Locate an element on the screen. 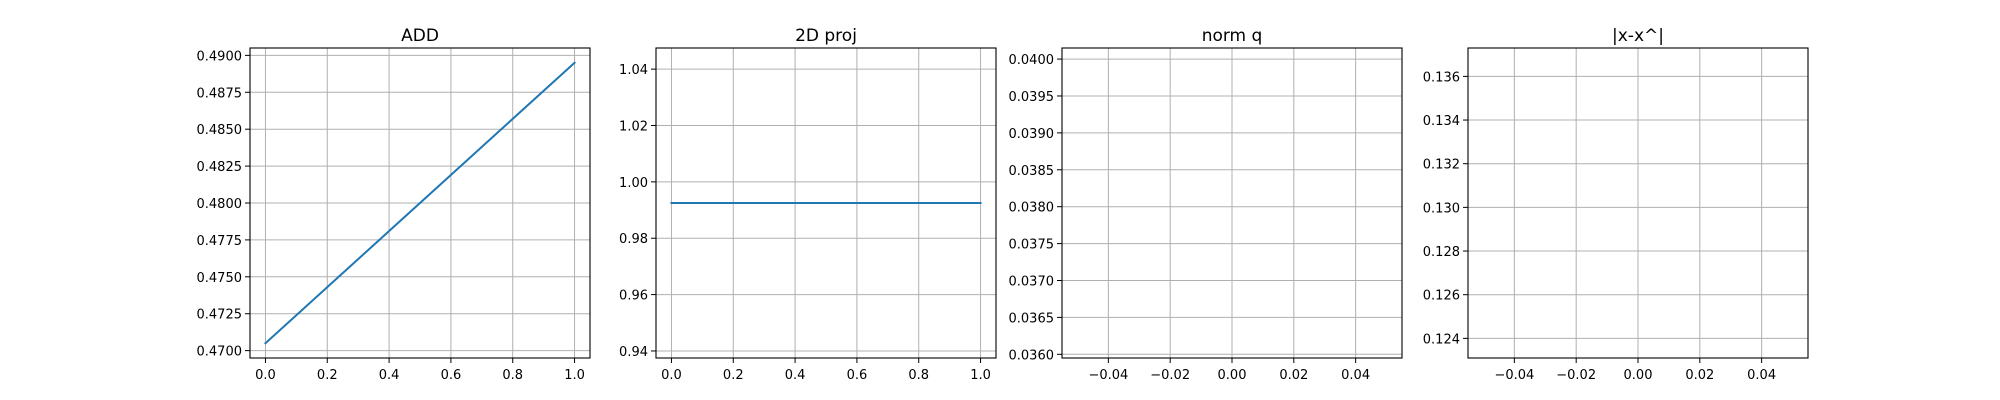 Image resolution: width=2000 pixels, height=400 pixels. y-tick-label: 0.0380 is located at coordinates (1032, 208).